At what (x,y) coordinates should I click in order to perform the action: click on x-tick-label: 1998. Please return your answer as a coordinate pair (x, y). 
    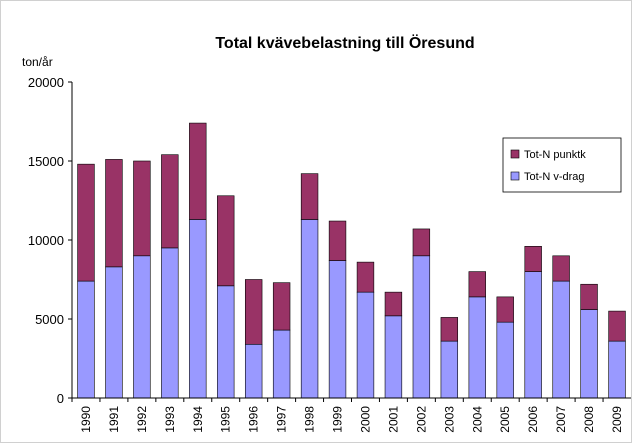
    Looking at the image, I should click on (310, 419).